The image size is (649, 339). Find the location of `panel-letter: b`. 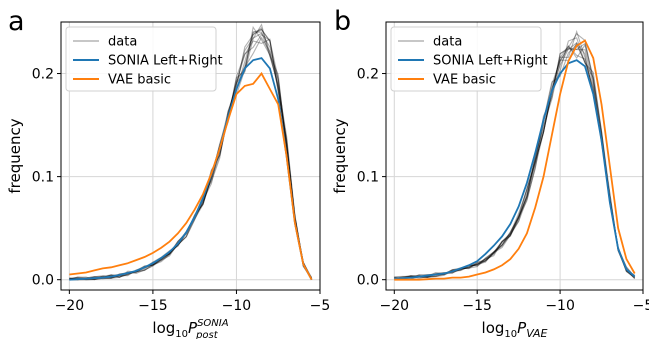

panel-letter: b is located at coordinates (342, 21).